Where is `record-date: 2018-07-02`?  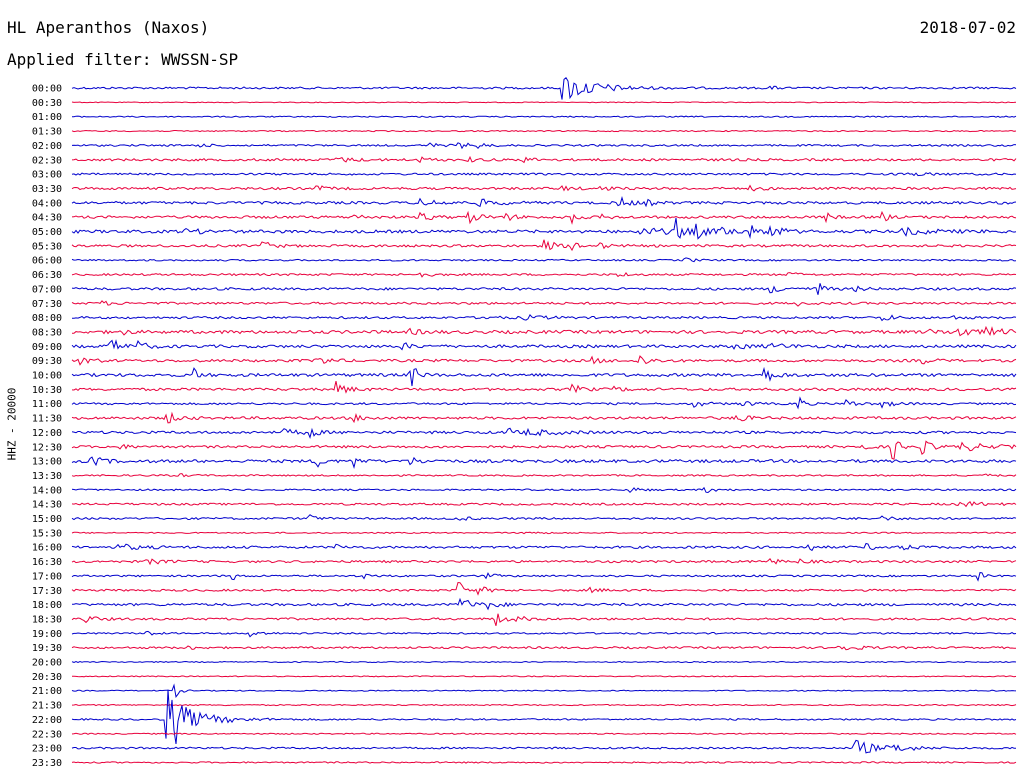
record-date: 2018-07-02 is located at coordinates (967, 27).